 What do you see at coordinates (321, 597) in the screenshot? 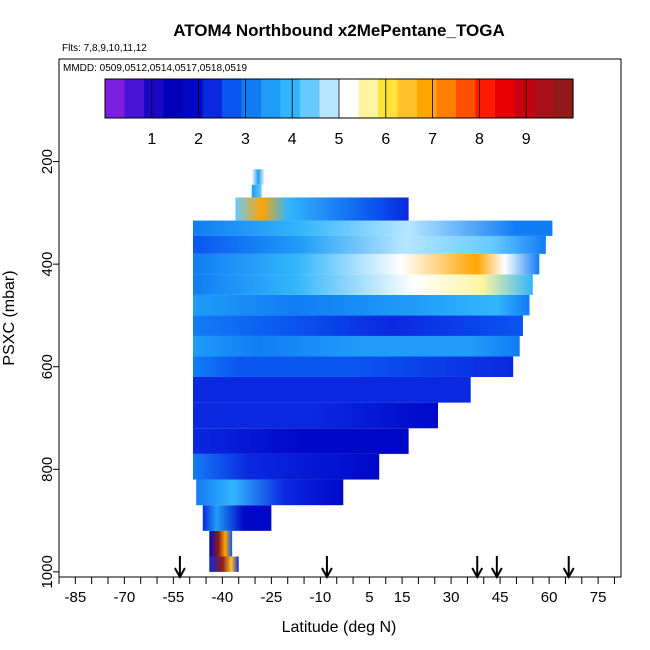
I see `x-tick-label: -10` at bounding box center [321, 597].